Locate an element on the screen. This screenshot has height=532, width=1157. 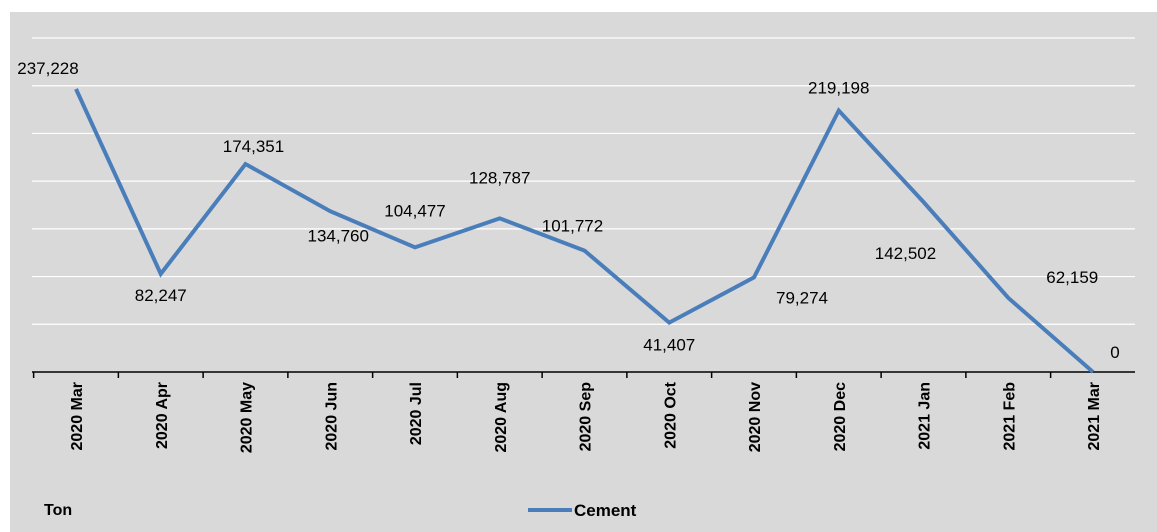
x-tick-label: 2020 Jun is located at coordinates (331, 416).